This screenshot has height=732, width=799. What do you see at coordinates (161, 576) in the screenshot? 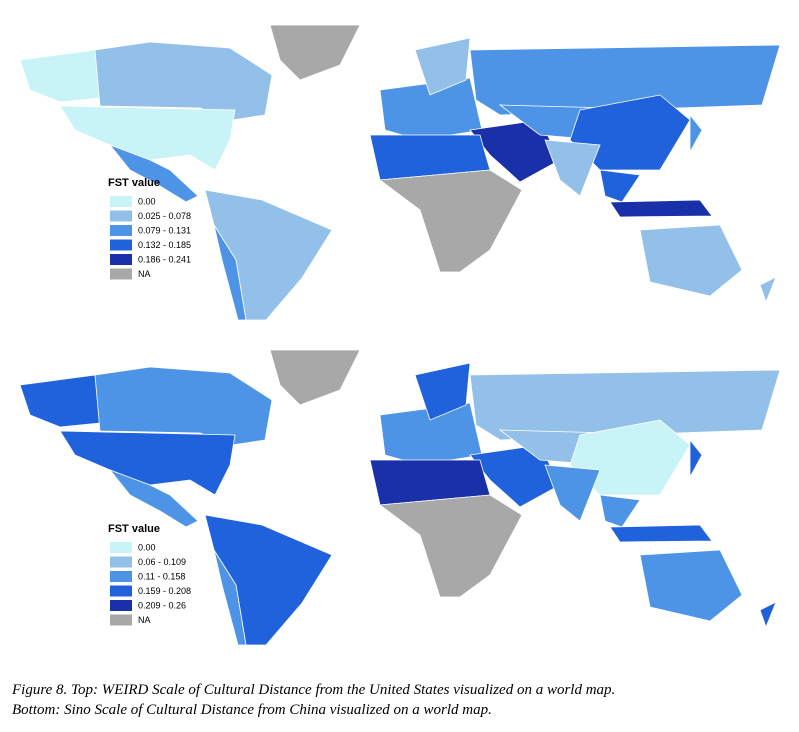
I see `legend-label: 0.11 - 0.158` at bounding box center [161, 576].